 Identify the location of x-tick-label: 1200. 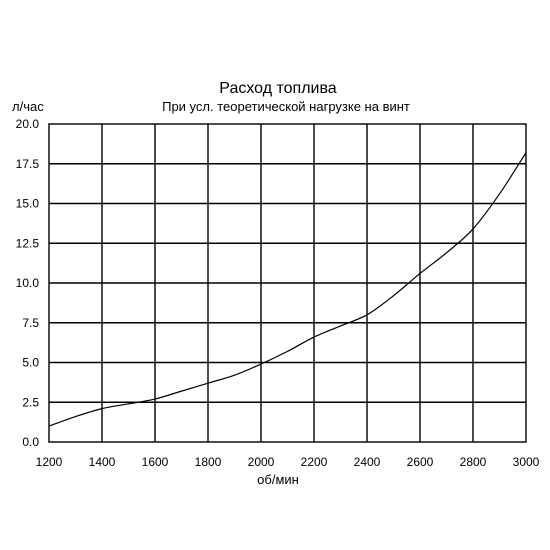
(49, 462).